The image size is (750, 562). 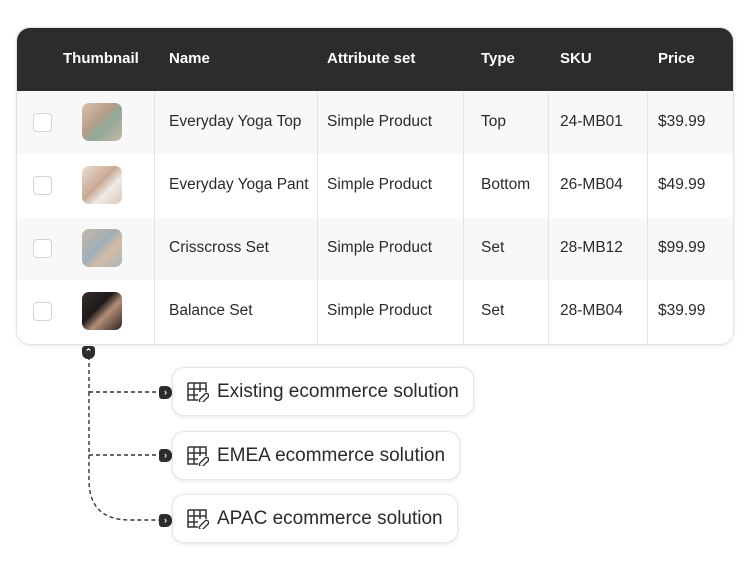 I want to click on sku: 26-MB04, so click(x=591, y=184).